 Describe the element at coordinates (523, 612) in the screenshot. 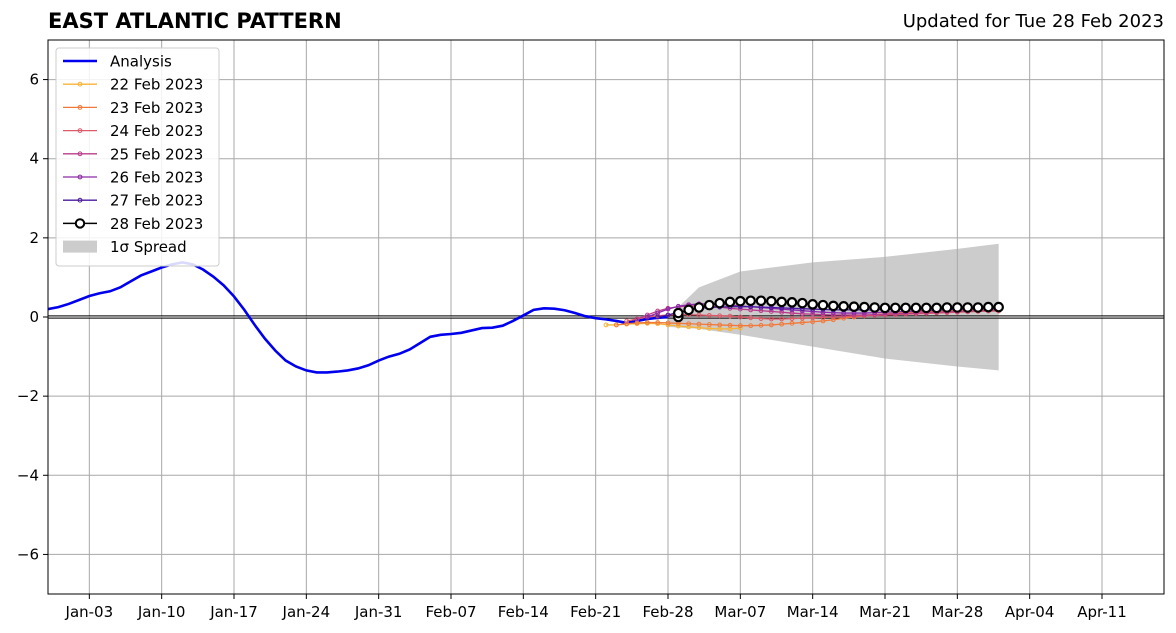

I see `x-tick-label: Feb-14` at that location.